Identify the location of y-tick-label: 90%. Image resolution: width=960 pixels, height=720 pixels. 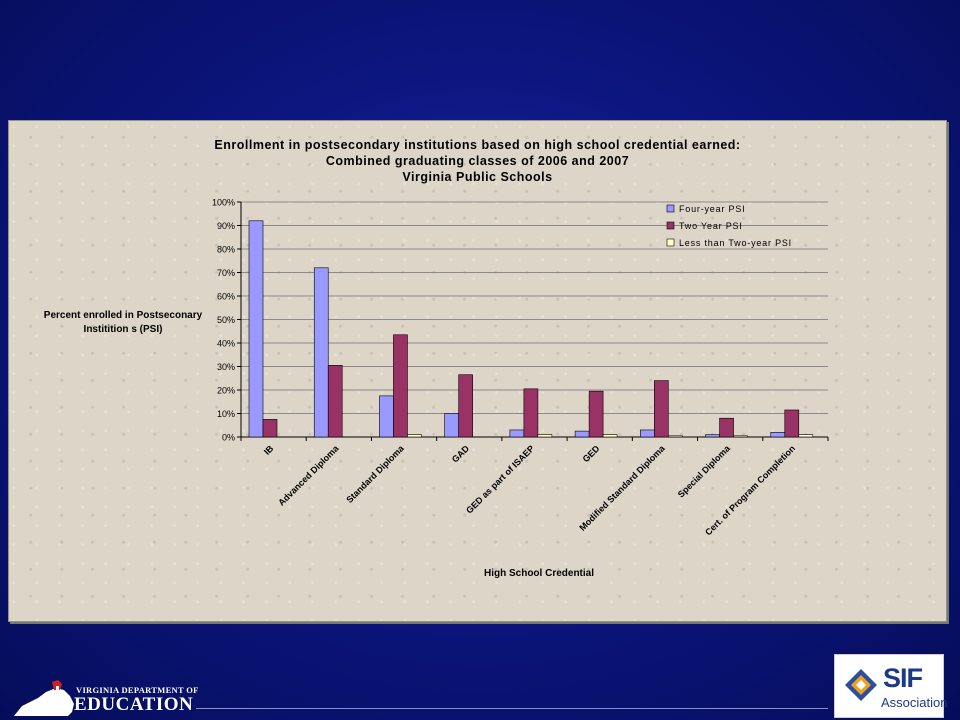
(226, 226).